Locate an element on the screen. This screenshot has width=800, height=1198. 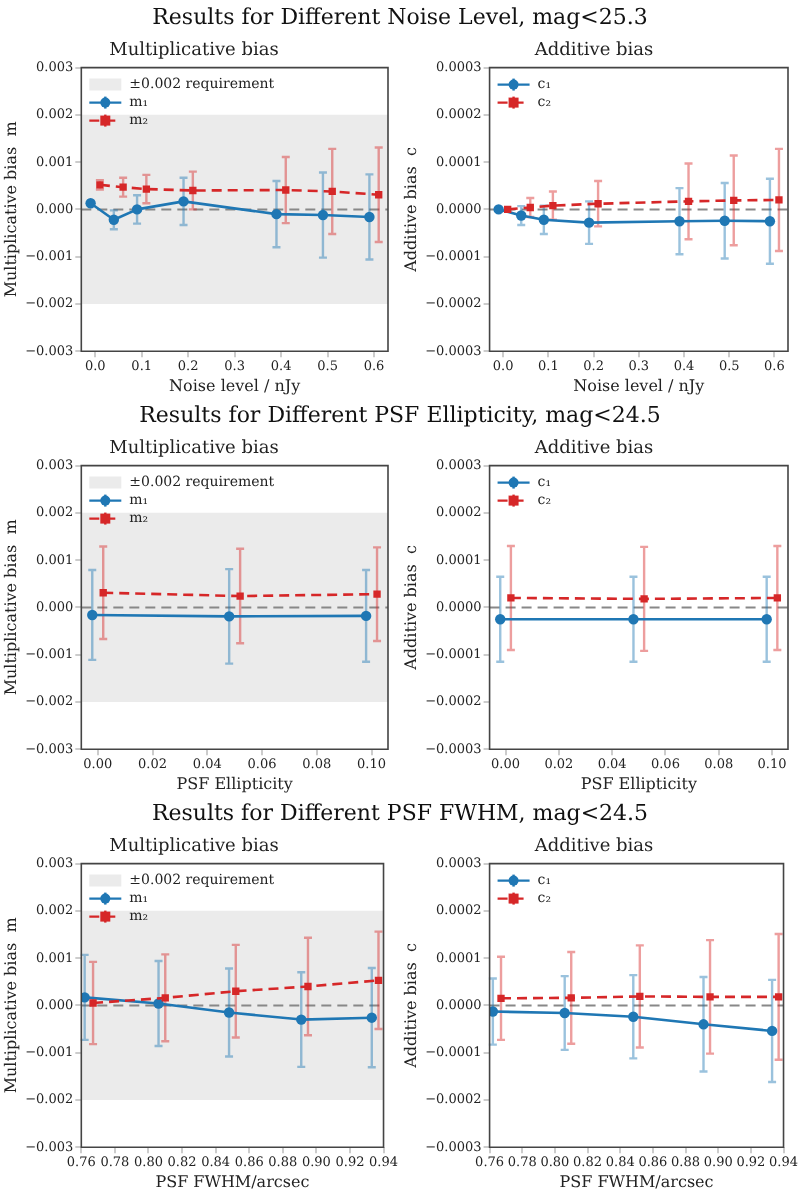
chart-title: Results for Different PSF FWHM, mag<24.5 is located at coordinates (400, 814).